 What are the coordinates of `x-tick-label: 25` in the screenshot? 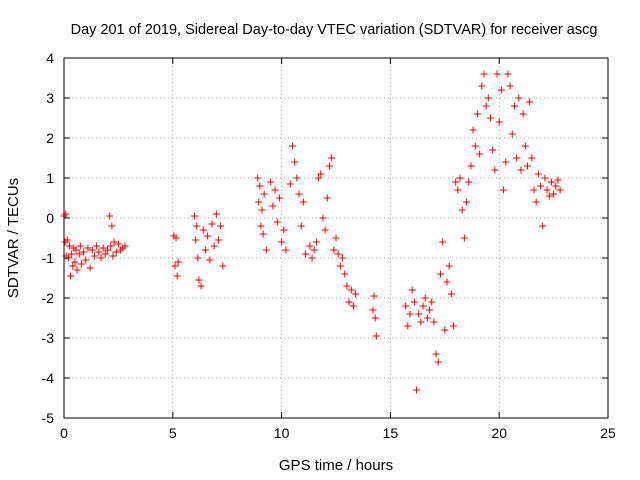 It's located at (608, 433).